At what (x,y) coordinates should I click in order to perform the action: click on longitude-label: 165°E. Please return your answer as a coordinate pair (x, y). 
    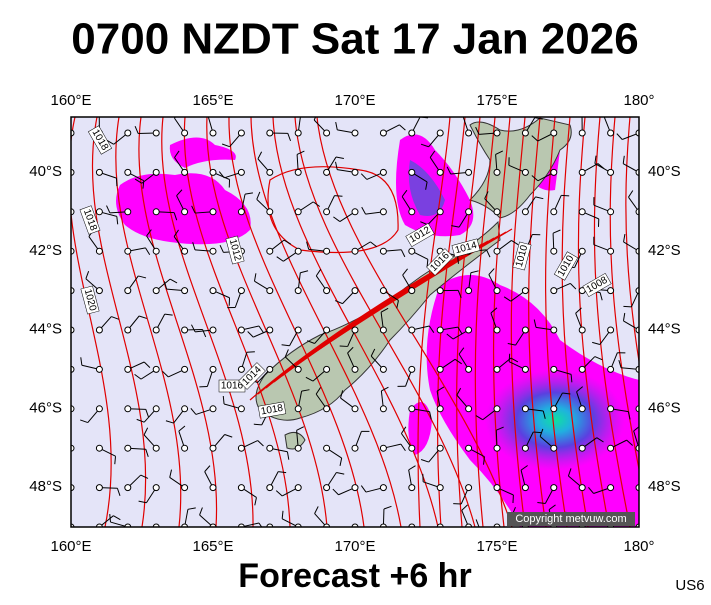
    Looking at the image, I should click on (212, 546).